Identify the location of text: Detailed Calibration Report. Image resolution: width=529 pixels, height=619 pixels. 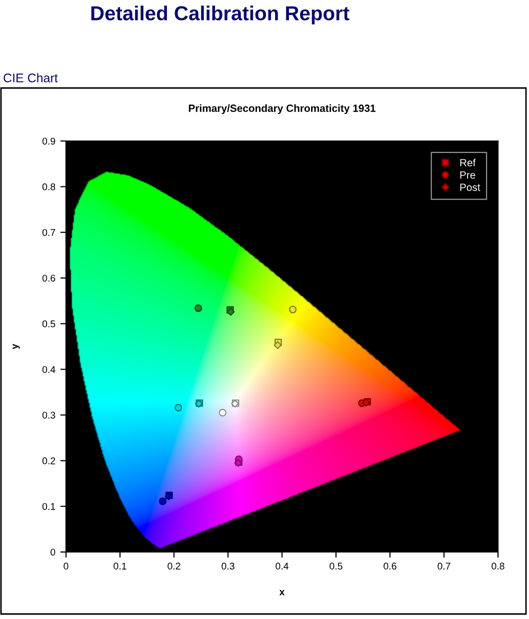
(220, 15).